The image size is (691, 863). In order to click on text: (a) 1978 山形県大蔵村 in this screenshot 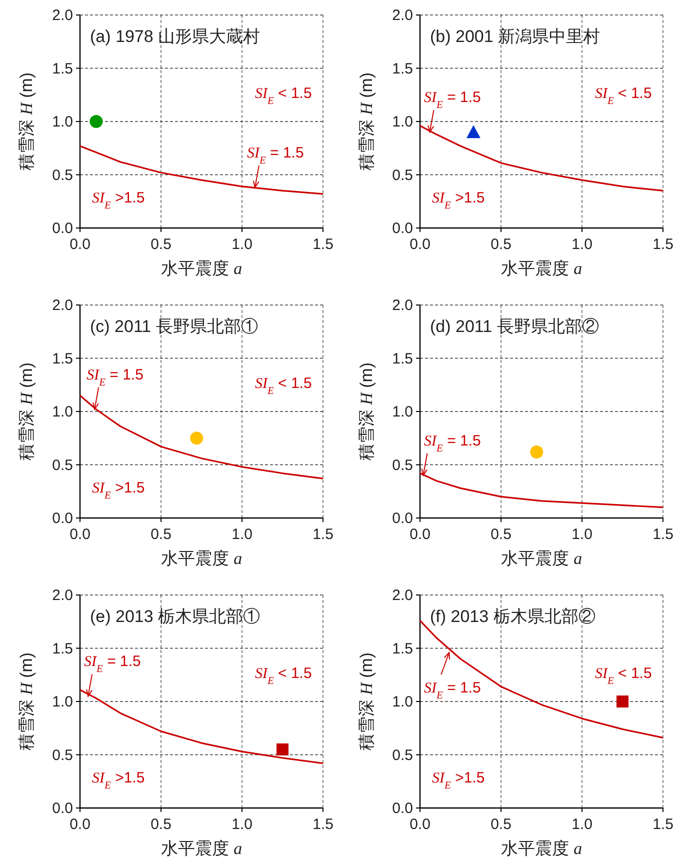, I will do `click(175, 36)`.